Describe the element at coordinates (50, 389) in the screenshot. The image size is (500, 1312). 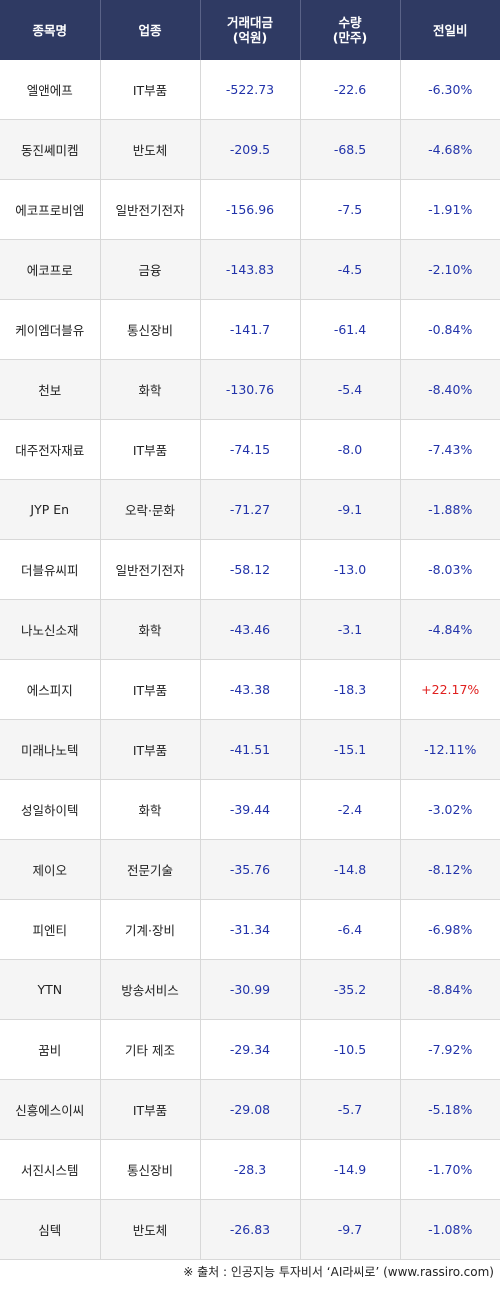
I see `stock-name-cell: 천보` at that location.